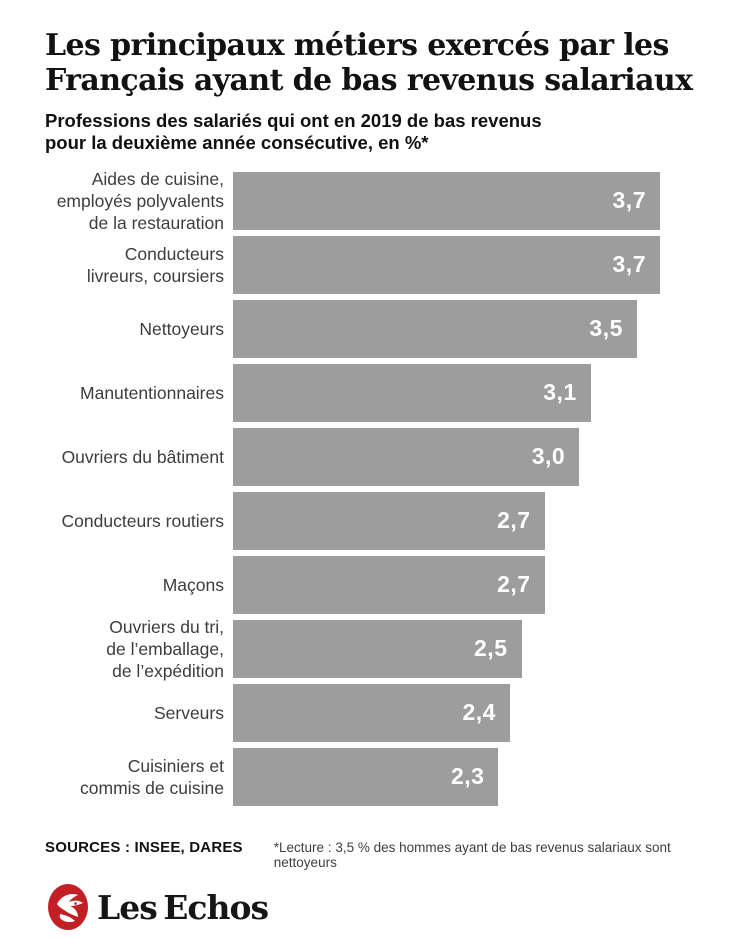 This screenshot has height=938, width=750. What do you see at coordinates (479, 712) in the screenshot?
I see `bar-value-label: 2,4` at bounding box center [479, 712].